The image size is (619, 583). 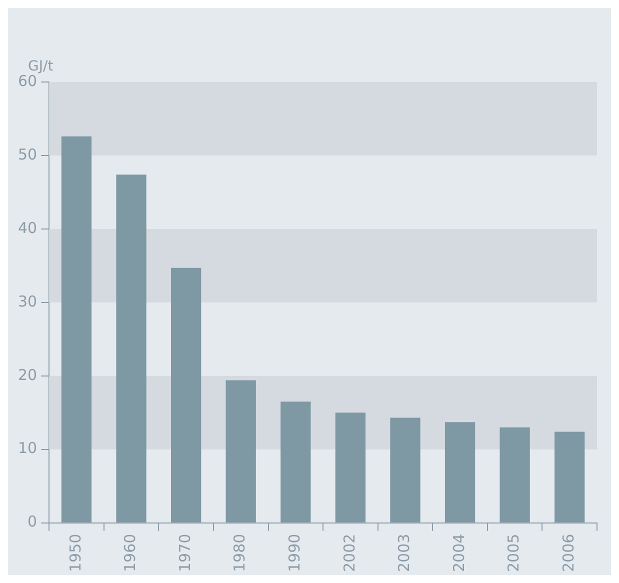 What do you see at coordinates (28, 154) in the screenshot?
I see `y-tick-label: 50` at bounding box center [28, 154].